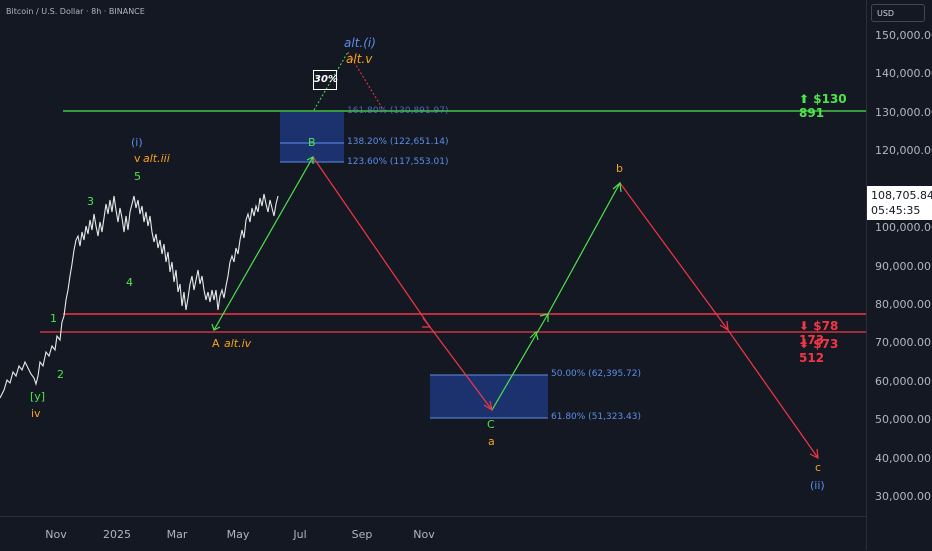 The height and width of the screenshot is (551, 932). I want to click on fib-label-1382: 138.20% (122,651.14), so click(398, 142).